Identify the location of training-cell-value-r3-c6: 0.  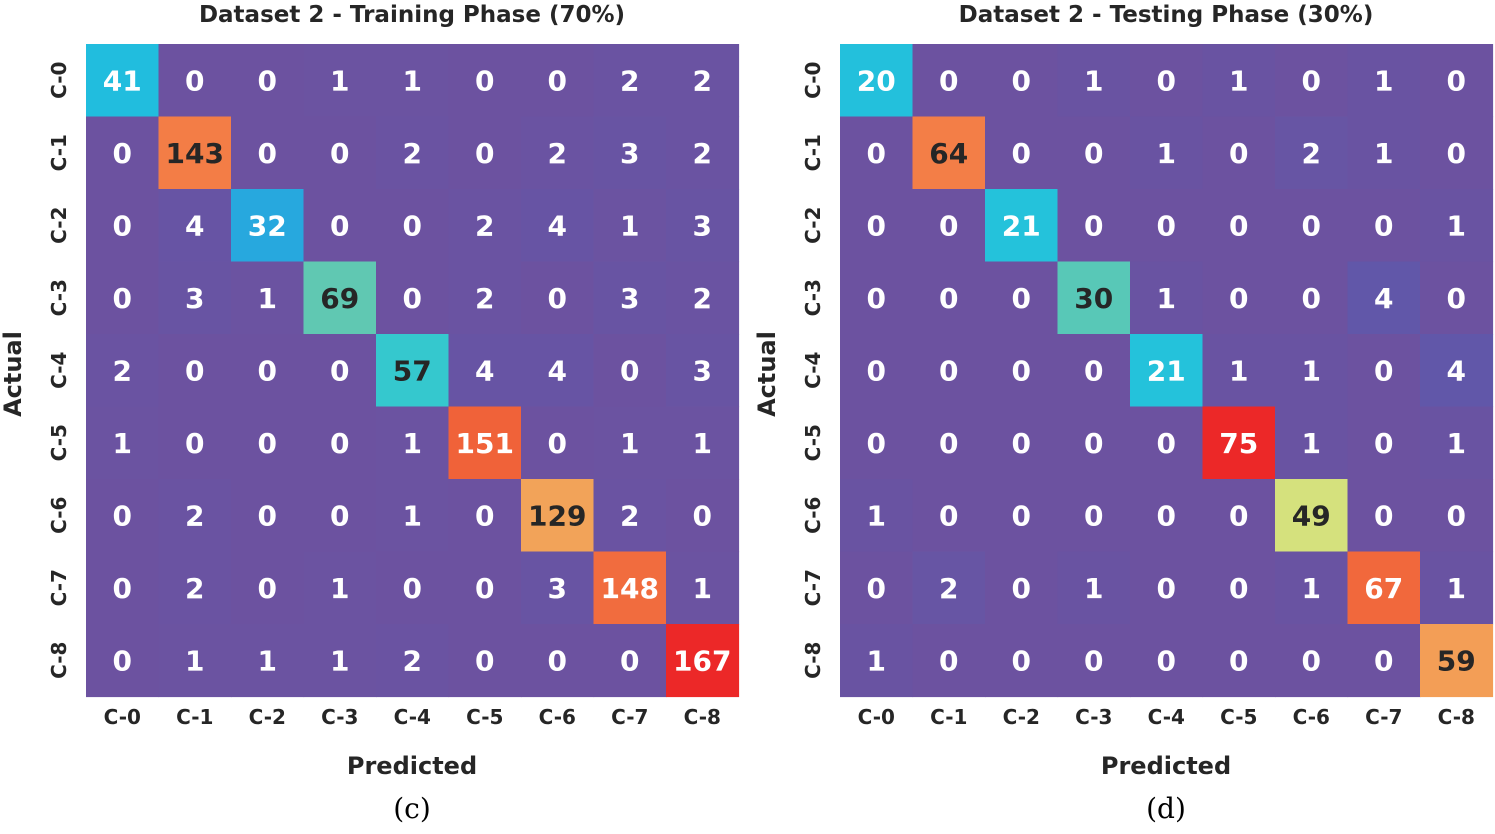
(557, 298).